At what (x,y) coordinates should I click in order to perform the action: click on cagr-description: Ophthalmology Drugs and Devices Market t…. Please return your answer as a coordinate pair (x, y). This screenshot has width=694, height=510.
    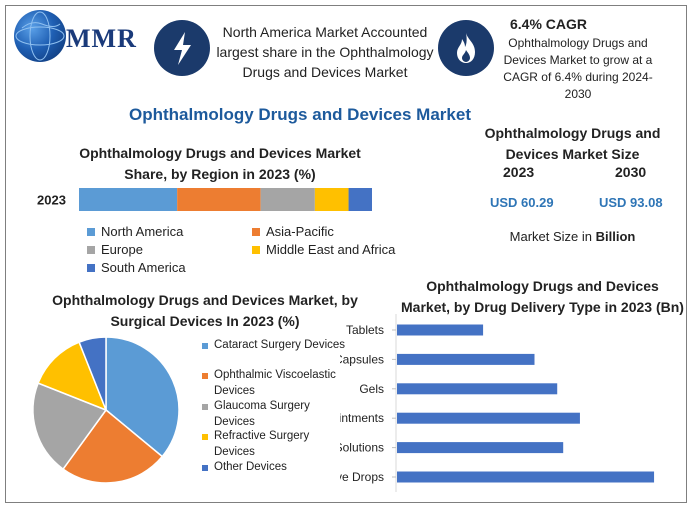
    Looking at the image, I should click on (578, 68).